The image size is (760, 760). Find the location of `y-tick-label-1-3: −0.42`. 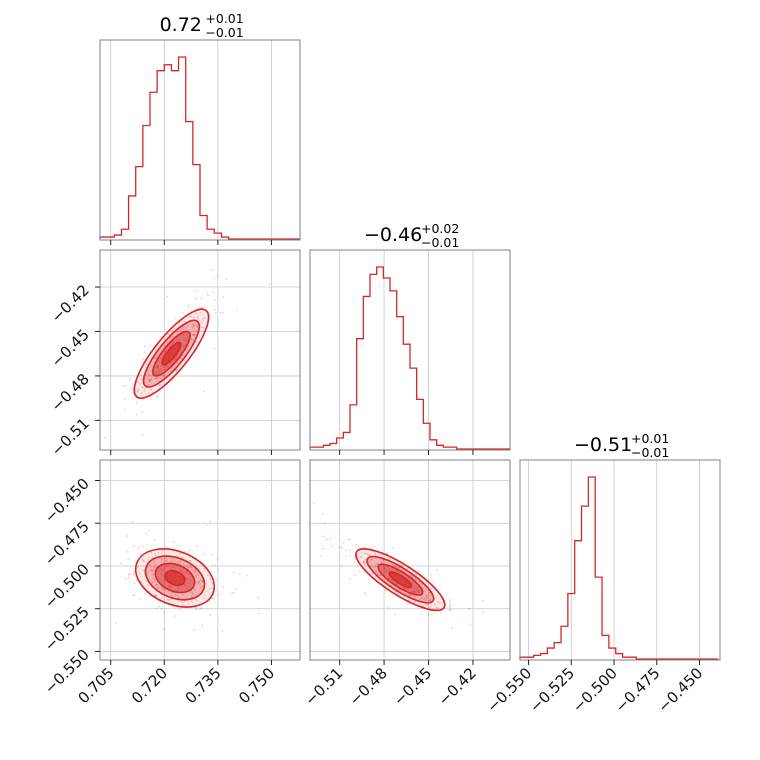

y-tick-label-1-3: −0.42 is located at coordinates (70, 303).